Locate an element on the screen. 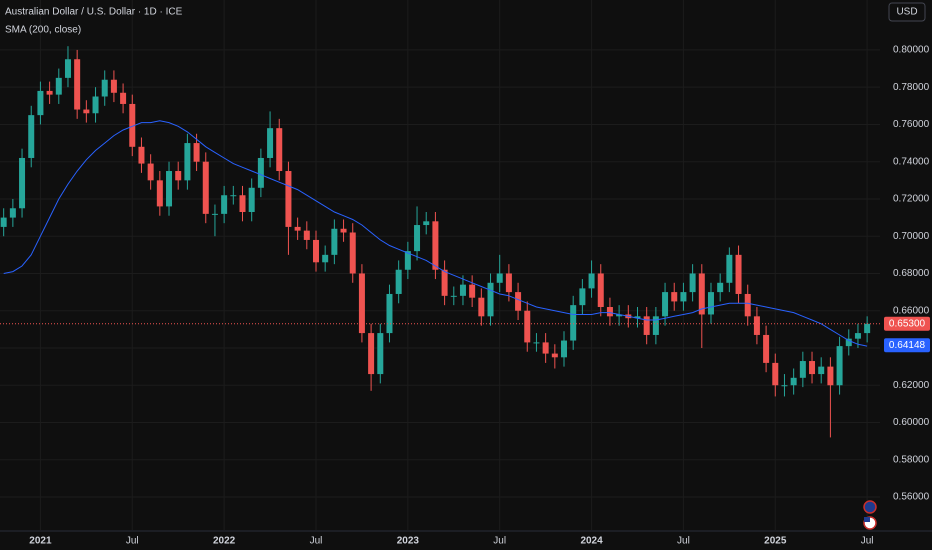 The height and width of the screenshot is (550, 932). currency-label: USD is located at coordinates (906, 12).